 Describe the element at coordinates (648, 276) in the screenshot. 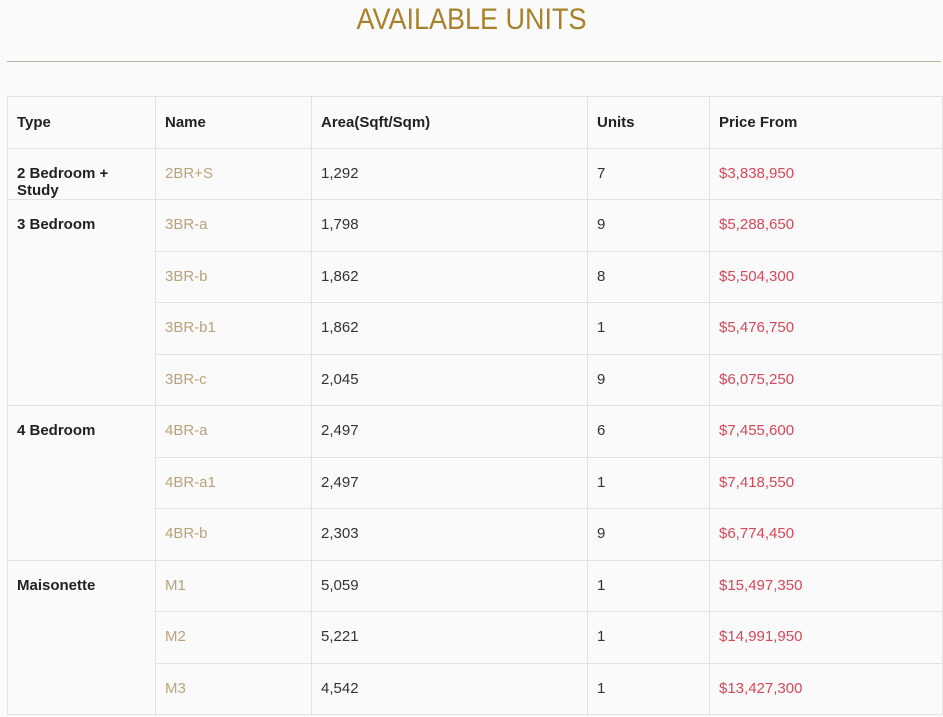

I see `cell-units: 8` at that location.